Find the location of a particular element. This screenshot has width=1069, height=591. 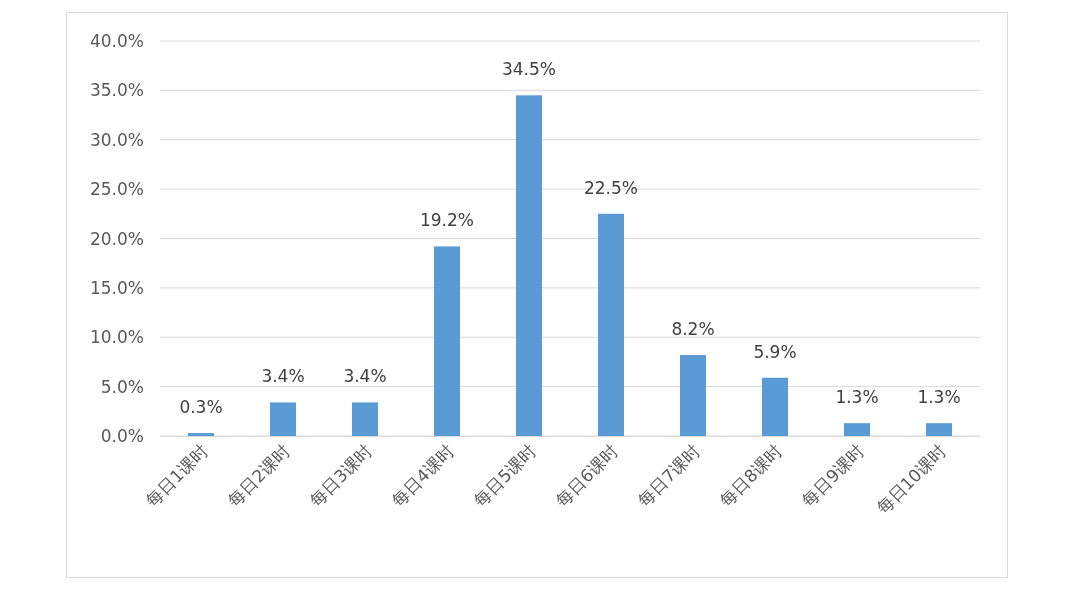

x-tick-label: 每日4课时 is located at coordinates (422, 475).